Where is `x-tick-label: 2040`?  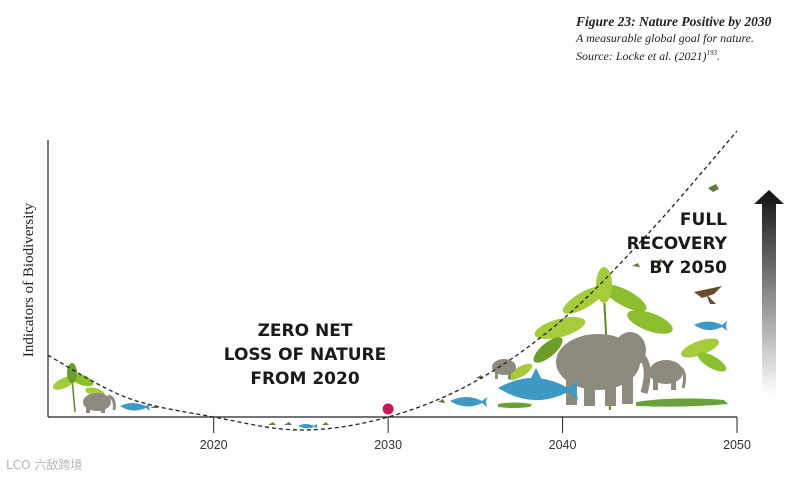
x-tick-label: 2040 is located at coordinates (563, 445).